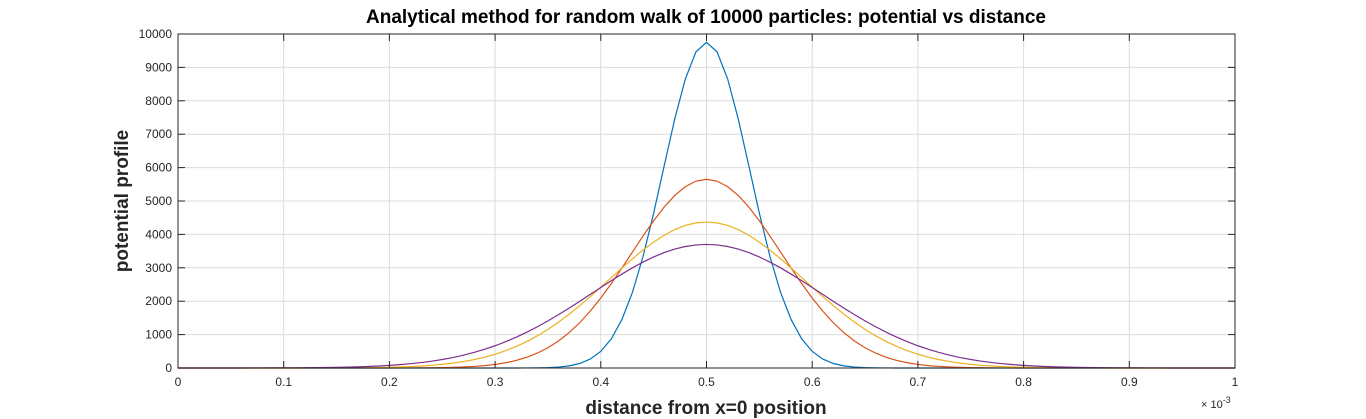 This screenshot has height=419, width=1366. I want to click on y-tick-label: 3000, so click(158, 268).